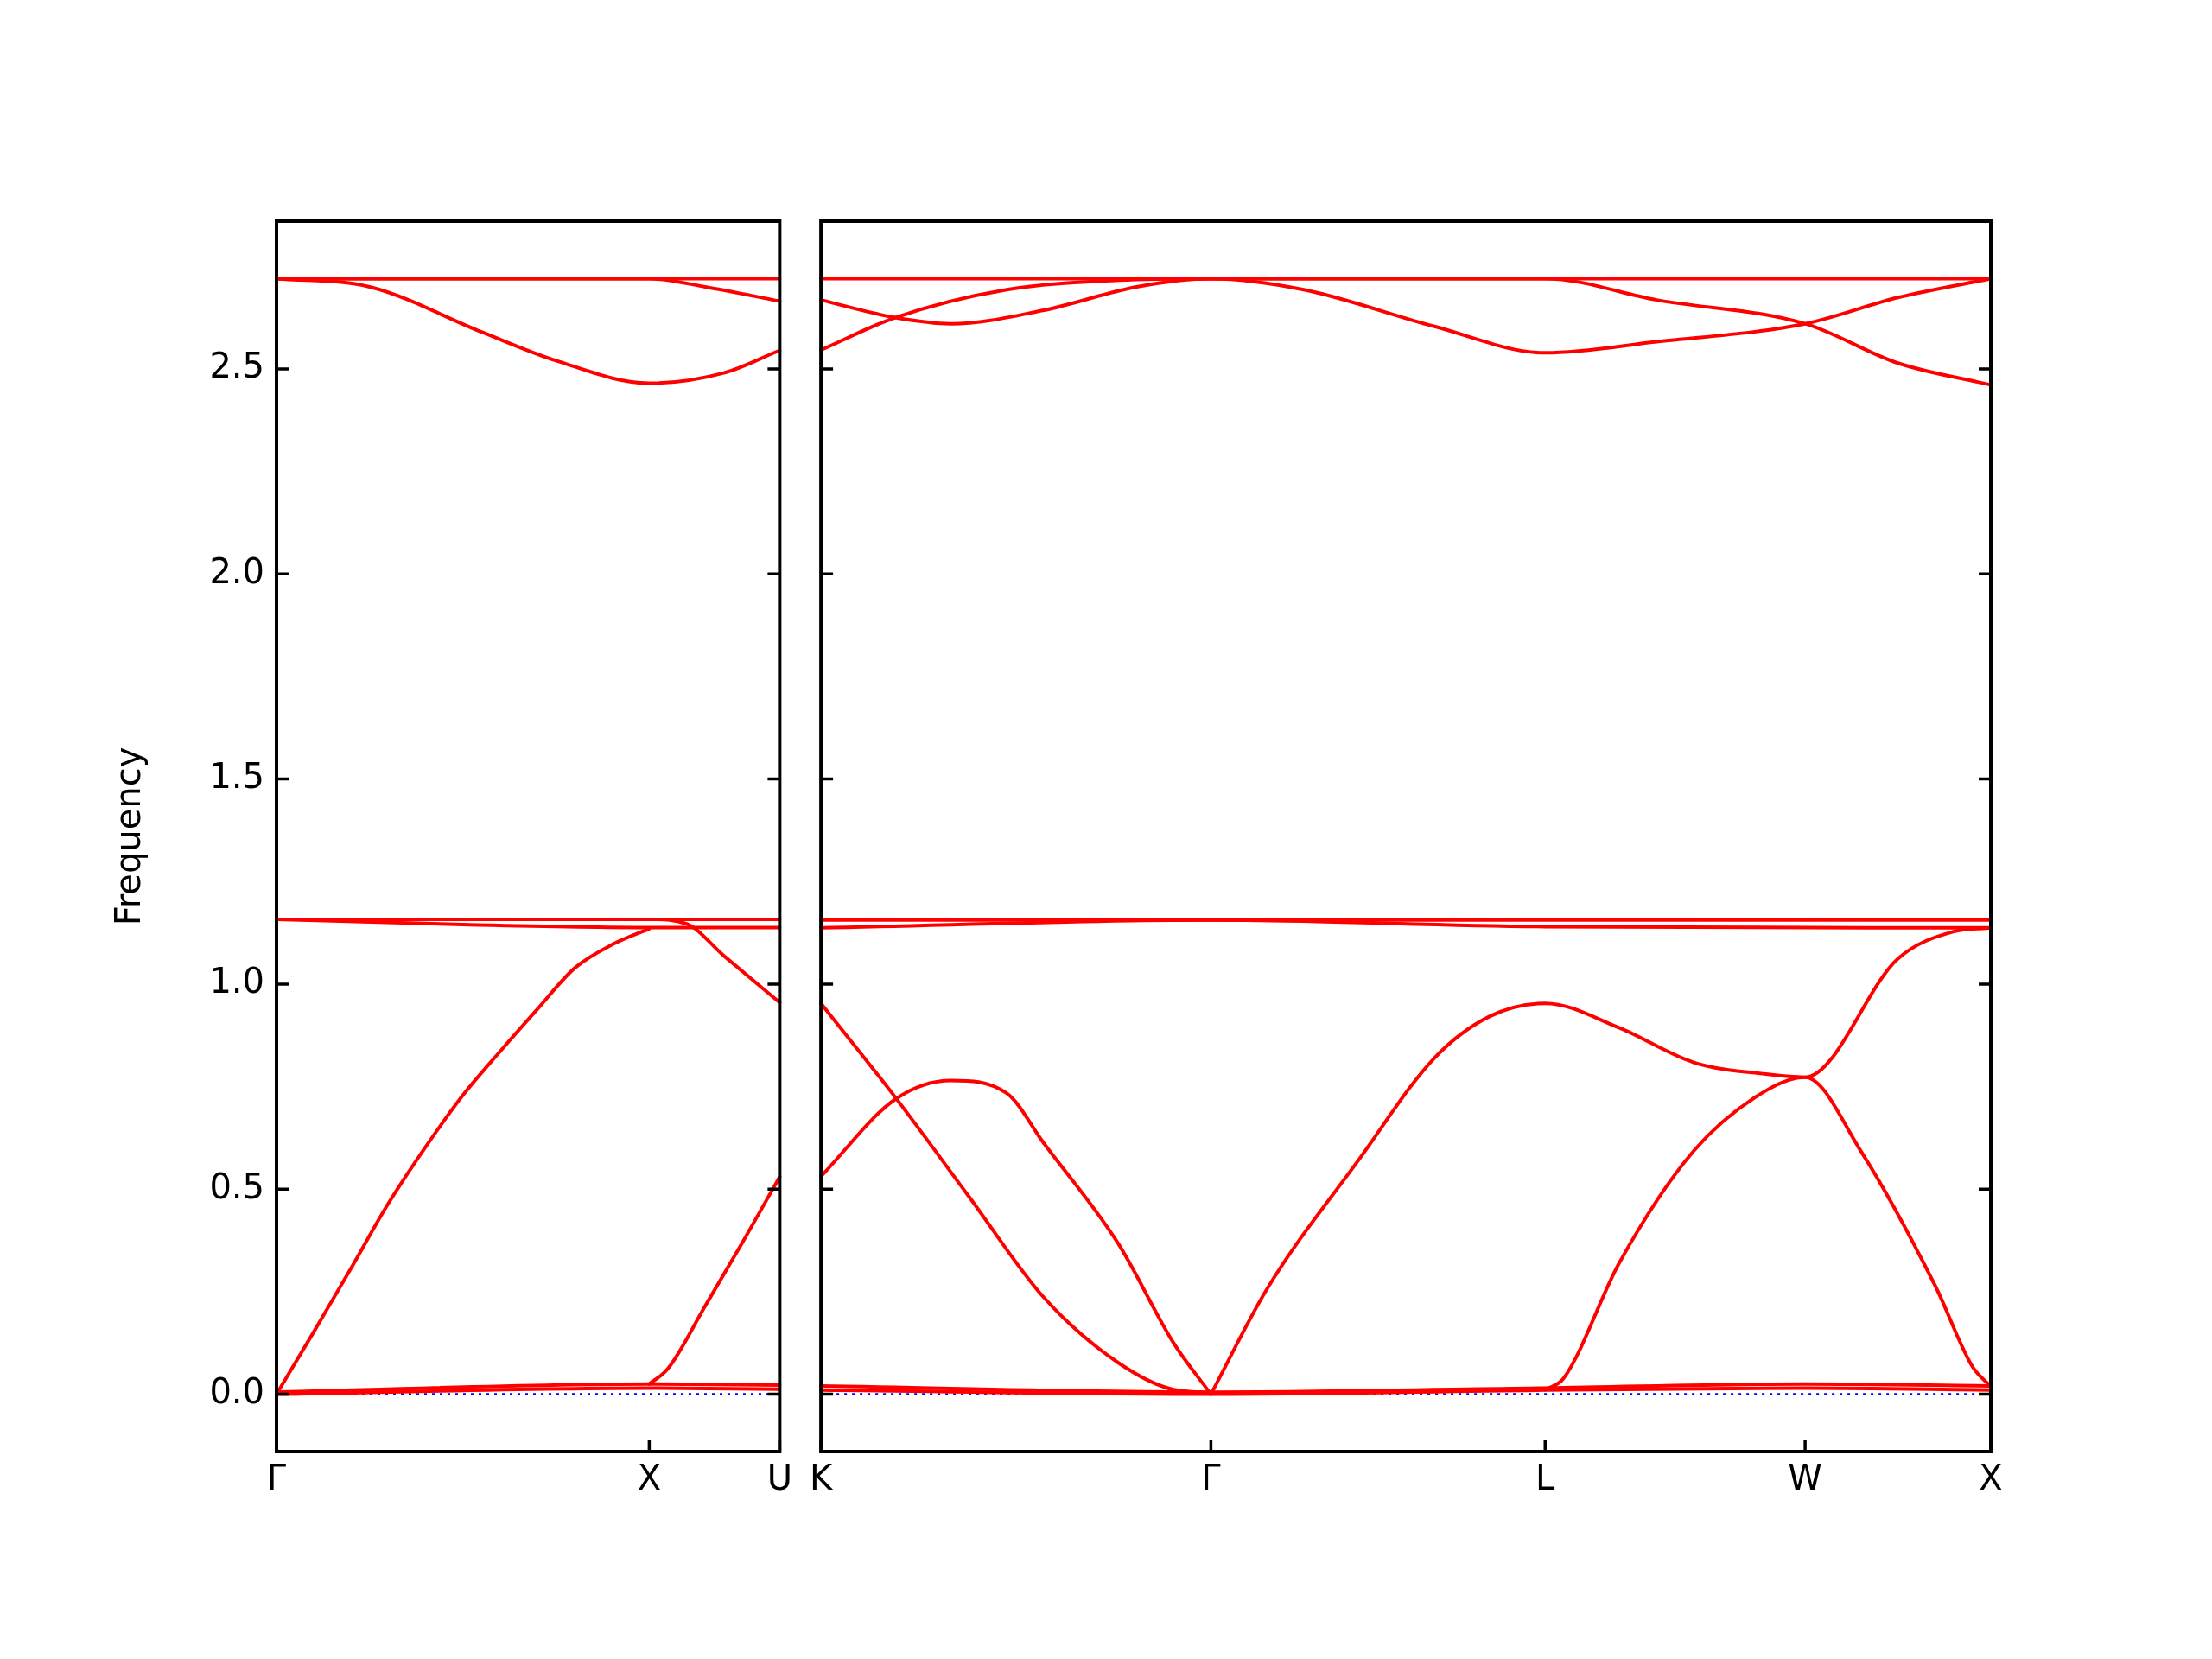 The height and width of the screenshot is (1659, 2212). What do you see at coordinates (822, 1478) in the screenshot?
I see `x-tick-label: K` at bounding box center [822, 1478].